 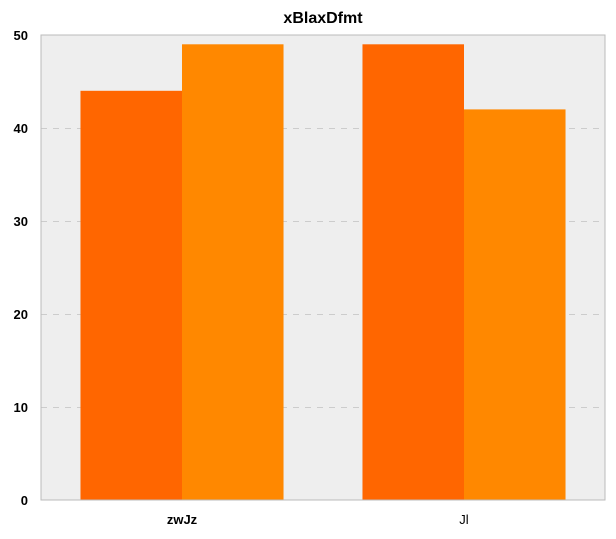 I want to click on y-tick-label-20: 20, so click(x=21, y=314).